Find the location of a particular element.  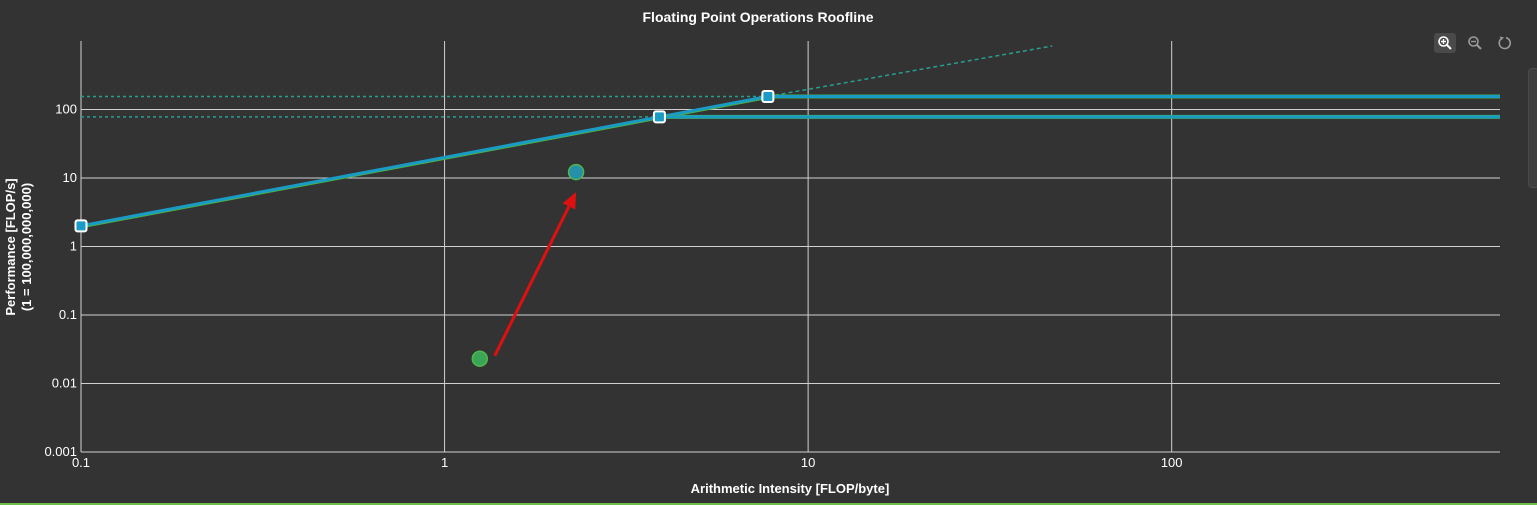

y-tick-label: 1 is located at coordinates (73, 246).